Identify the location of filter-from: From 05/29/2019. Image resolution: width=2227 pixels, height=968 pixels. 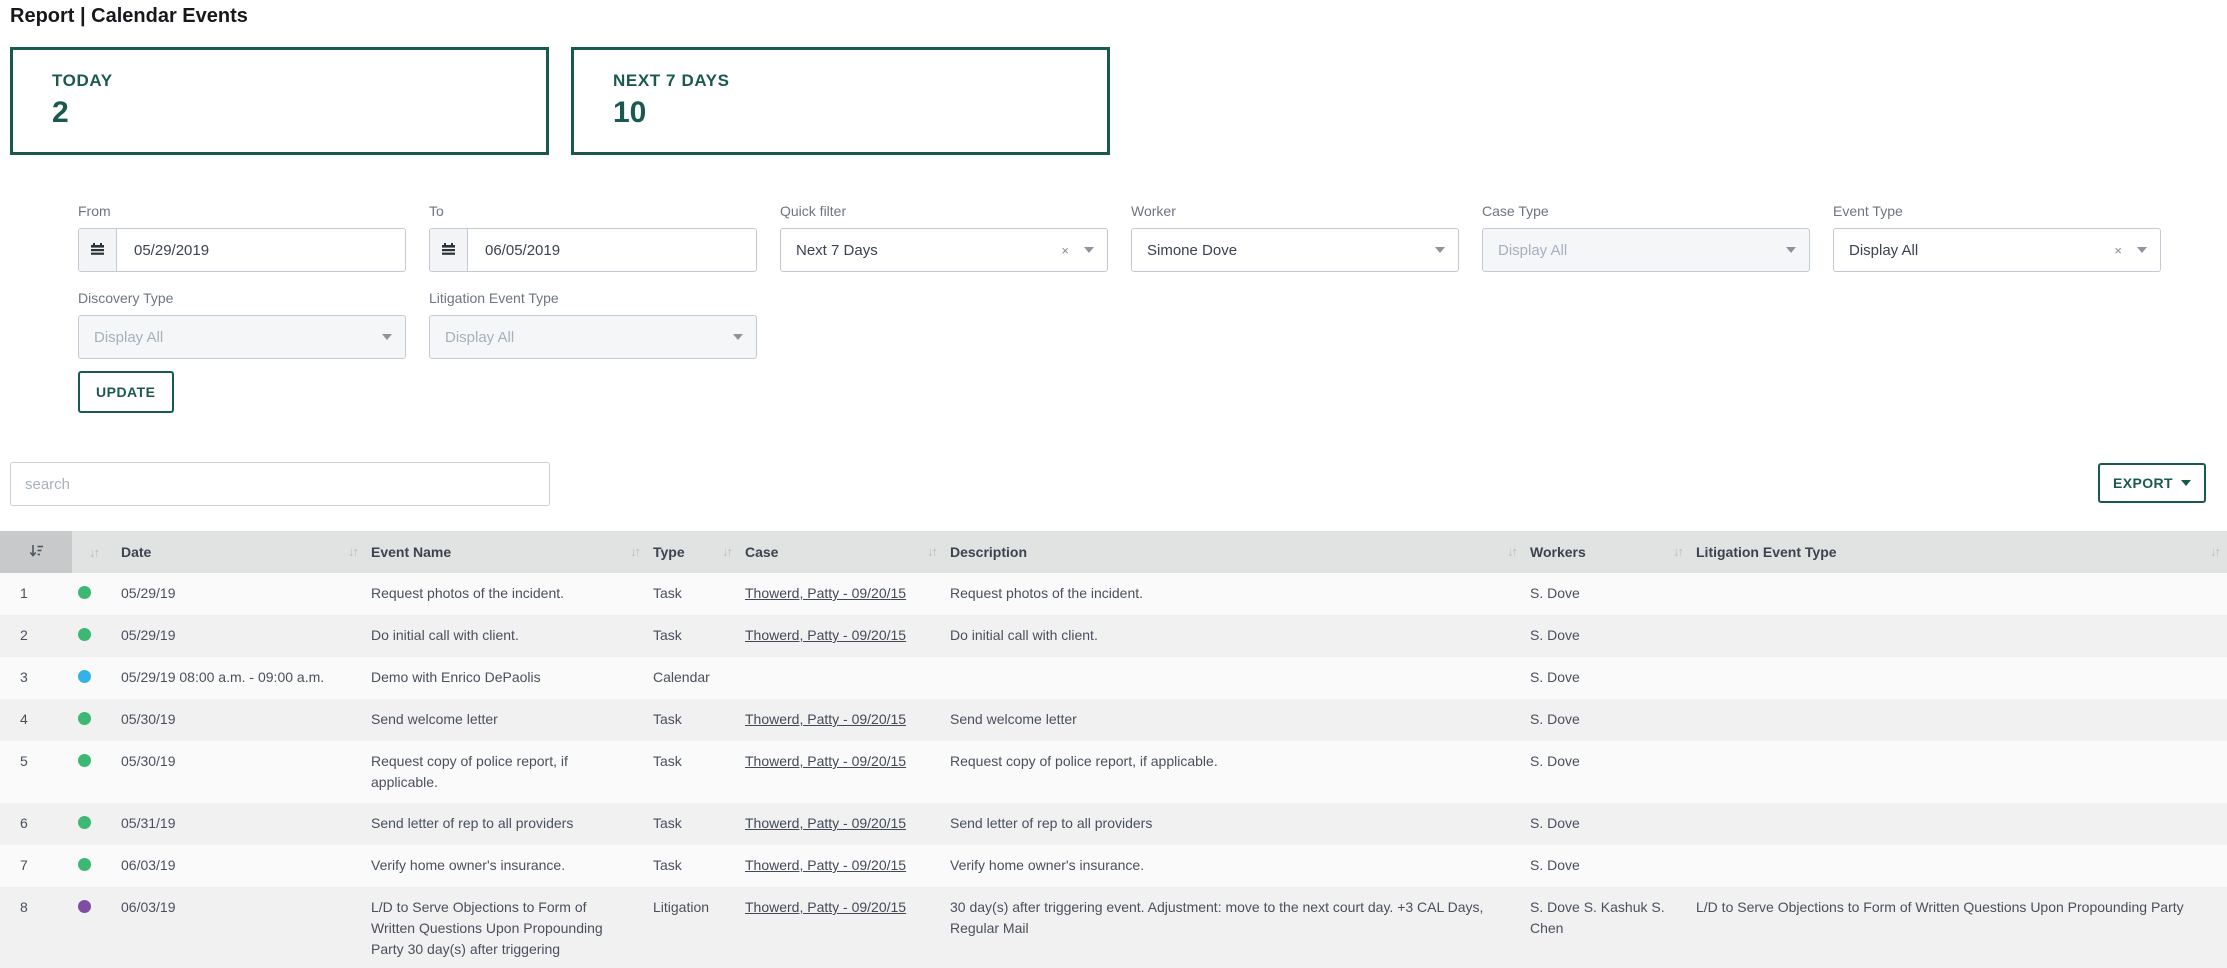
(242, 237).